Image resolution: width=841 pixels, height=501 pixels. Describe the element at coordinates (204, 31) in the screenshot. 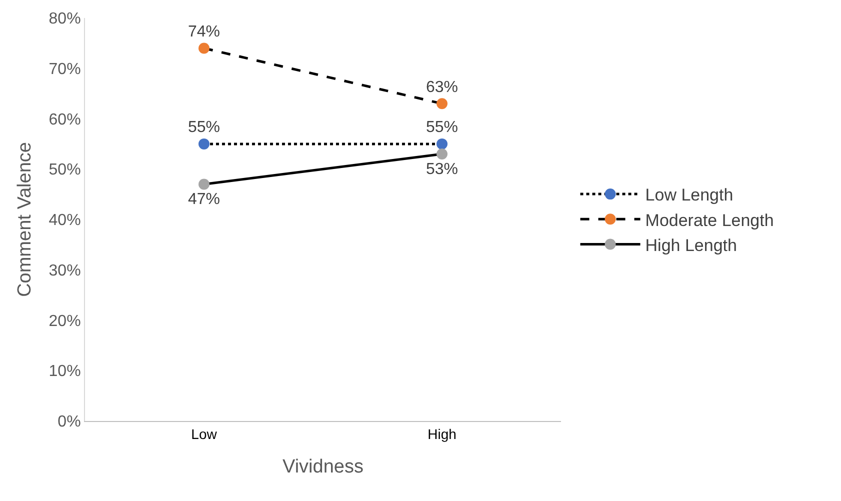

I see `text: 74%` at that location.